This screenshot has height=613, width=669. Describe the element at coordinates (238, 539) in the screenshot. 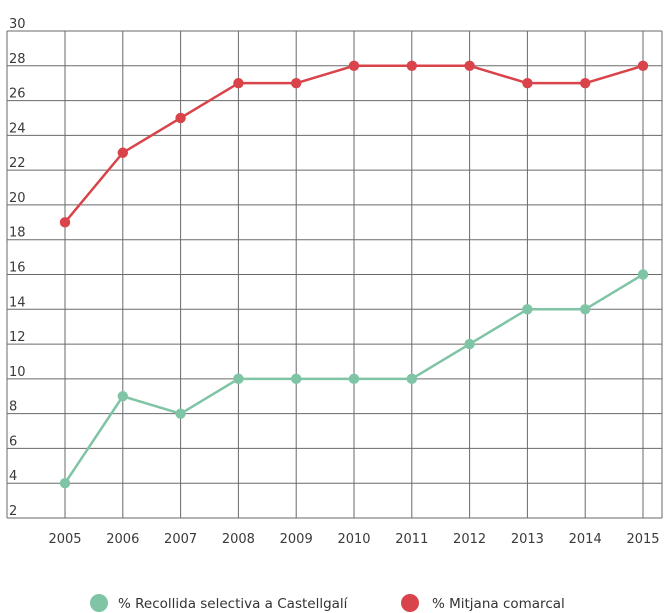

I see `x-tick-label: 2008` at that location.